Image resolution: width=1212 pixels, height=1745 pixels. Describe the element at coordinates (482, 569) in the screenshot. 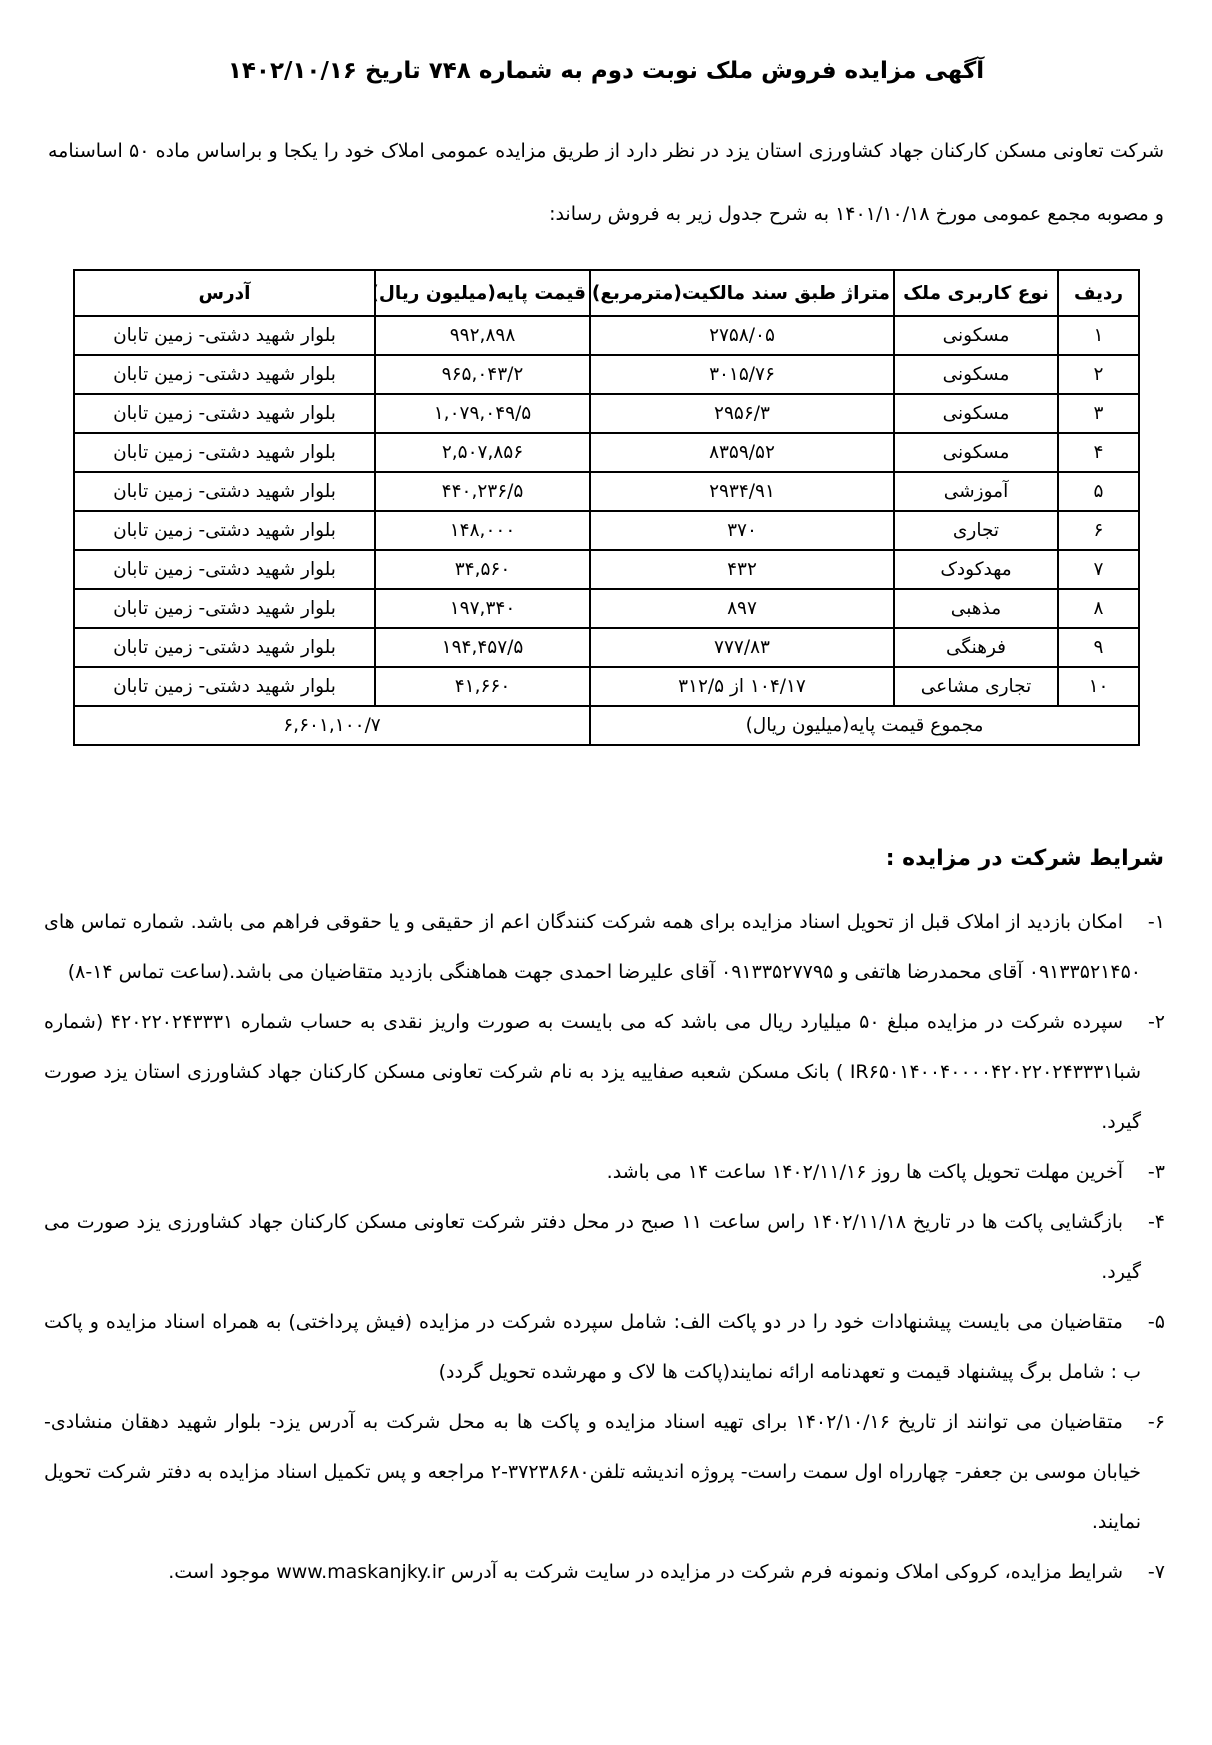

I see `cell-price: ۳۴,۵۶۰` at that location.